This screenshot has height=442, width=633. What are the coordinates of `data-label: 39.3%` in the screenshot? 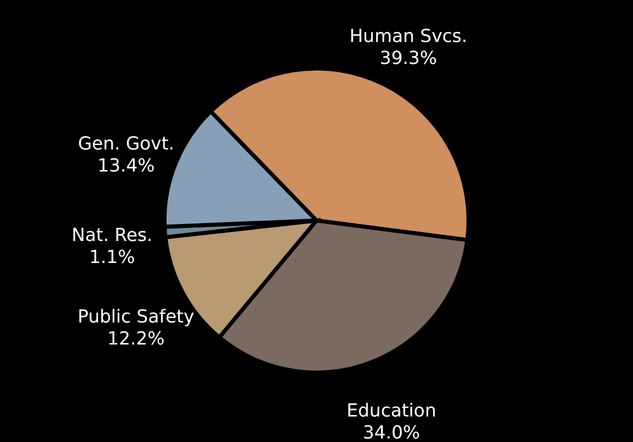 It's located at (408, 59).